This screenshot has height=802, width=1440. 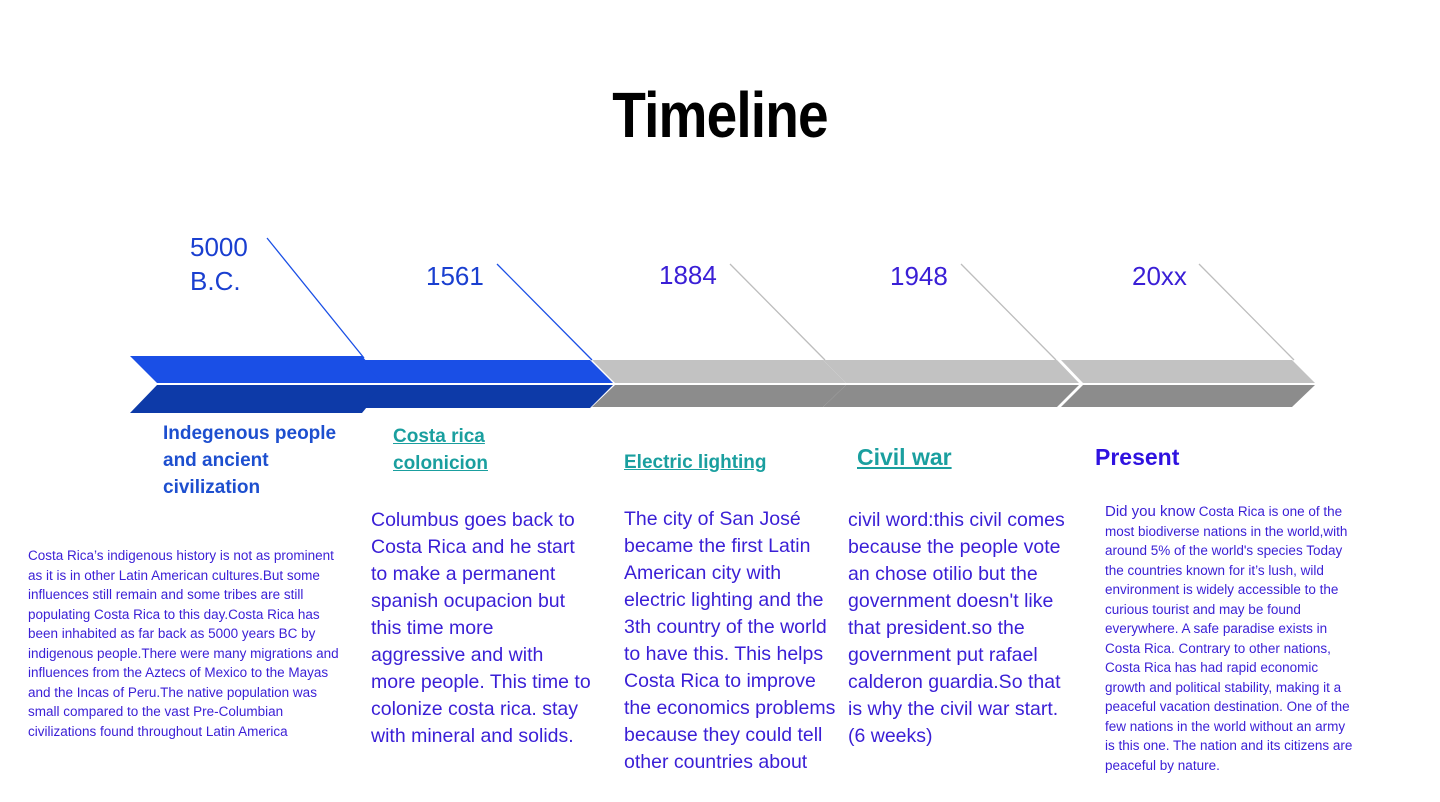 What do you see at coordinates (455, 276) in the screenshot?
I see `event-year-2: 1561` at bounding box center [455, 276].